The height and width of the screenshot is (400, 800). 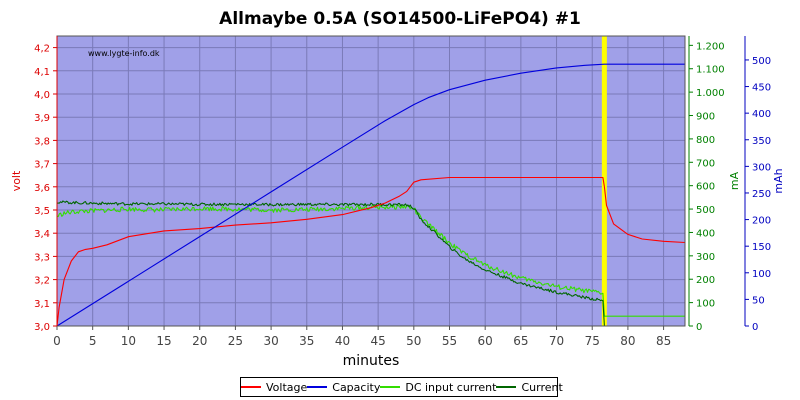 I want to click on legend-item-current: Current, so click(x=529, y=387).